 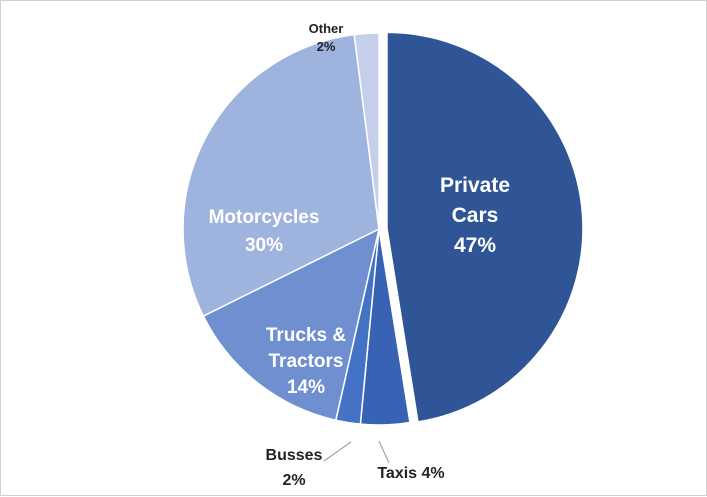 What do you see at coordinates (306, 387) in the screenshot?
I see `trucks-tractors-percent: 14%` at bounding box center [306, 387].